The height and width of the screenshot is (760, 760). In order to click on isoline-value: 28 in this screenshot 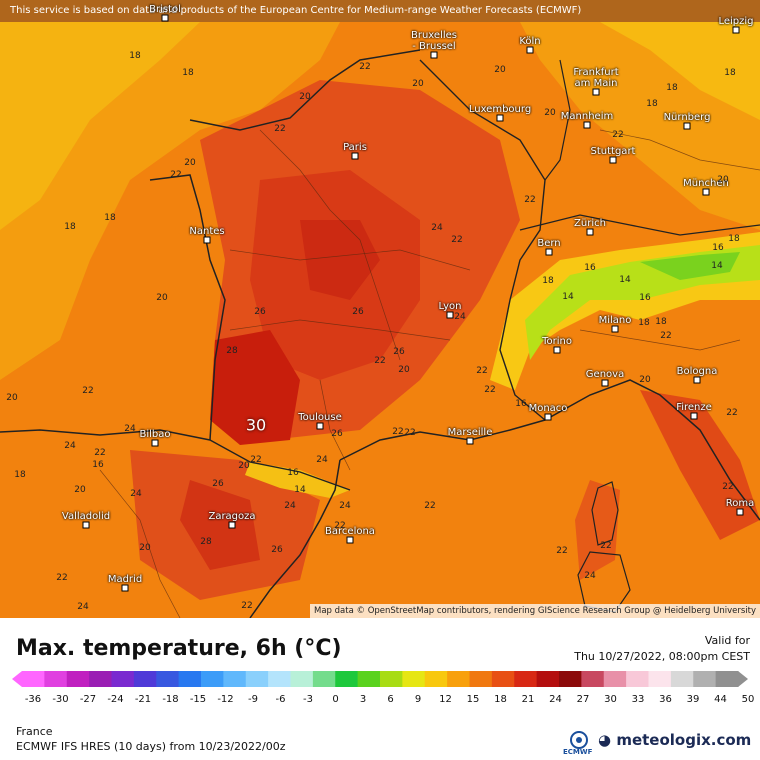, I will do `click(232, 351)`.